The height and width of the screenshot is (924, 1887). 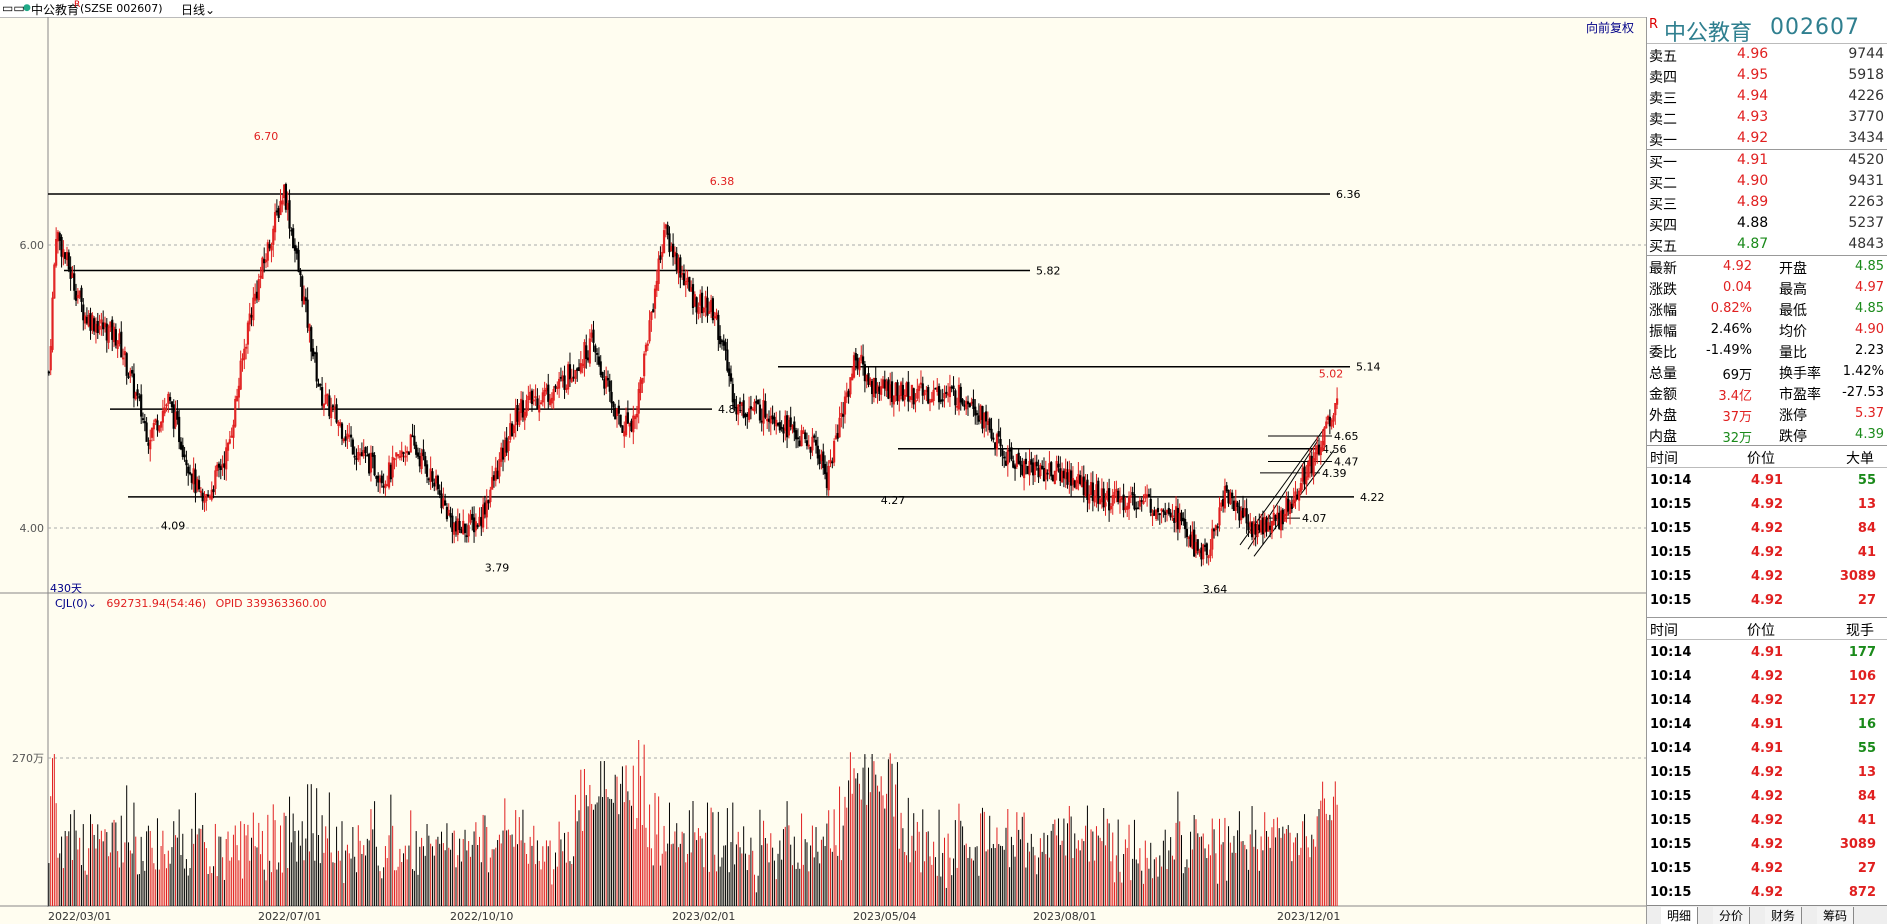 What do you see at coordinates (1767, 54) in the screenshot?
I see `ask-row: 卖五 4.96 9744` at bounding box center [1767, 54].